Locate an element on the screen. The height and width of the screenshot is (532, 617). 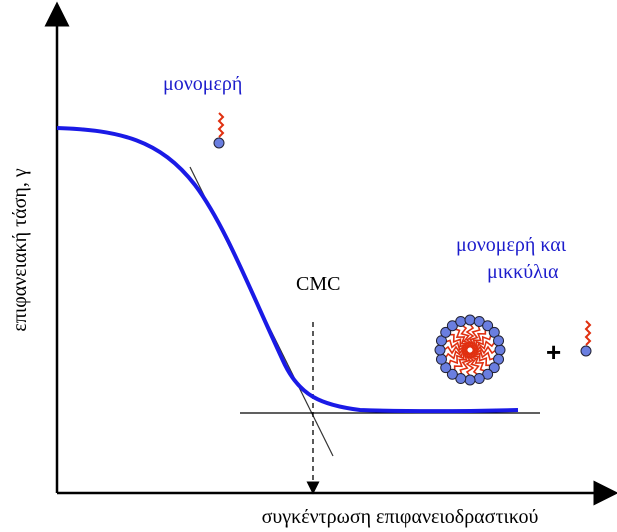
micelle is located at coordinates (470, 350).